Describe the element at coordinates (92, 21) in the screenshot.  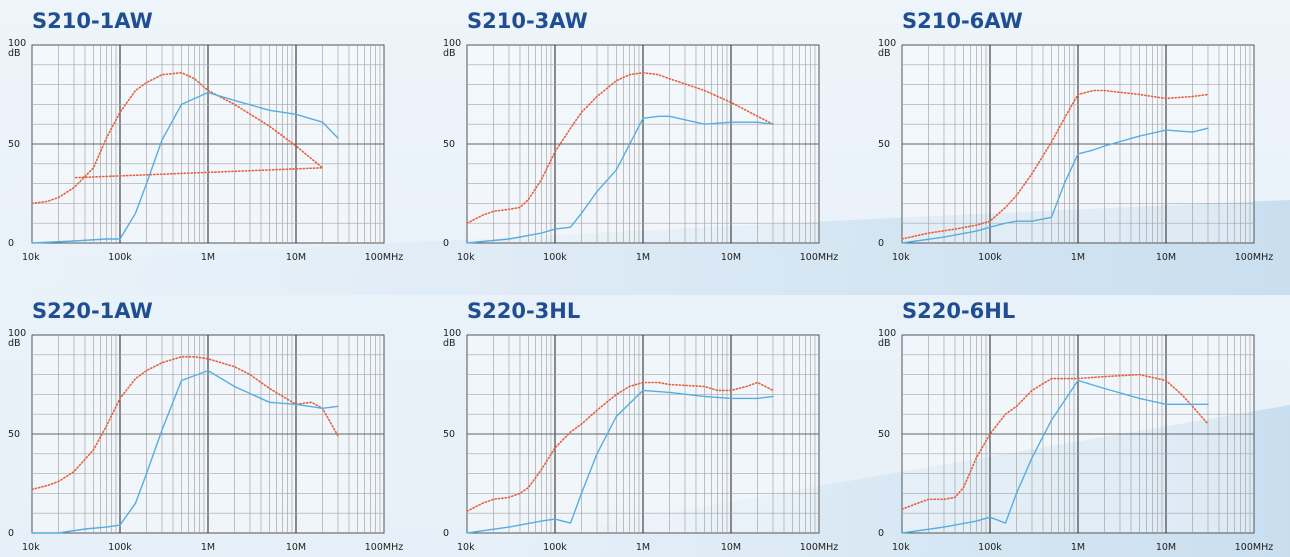
I see `chart-title: S210-1AW` at that location.